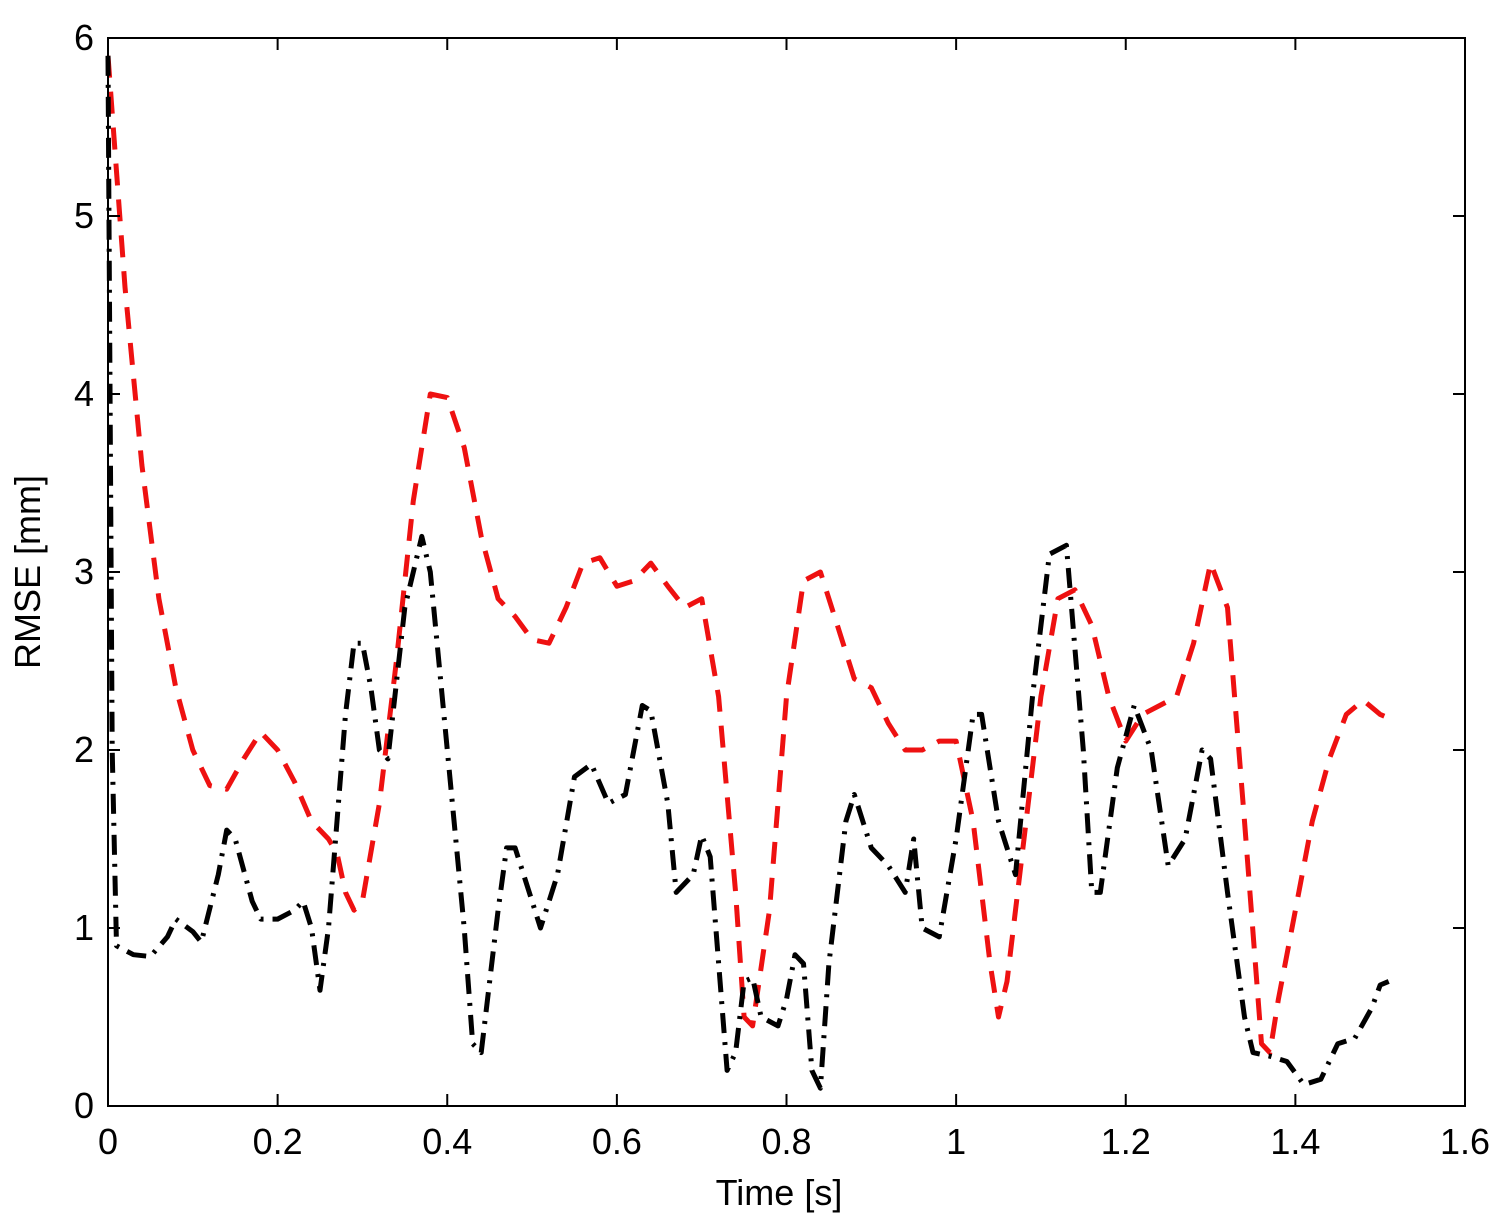 This screenshot has height=1229, width=1508. I want to click on y-tick-label: 0, so click(84, 1105).